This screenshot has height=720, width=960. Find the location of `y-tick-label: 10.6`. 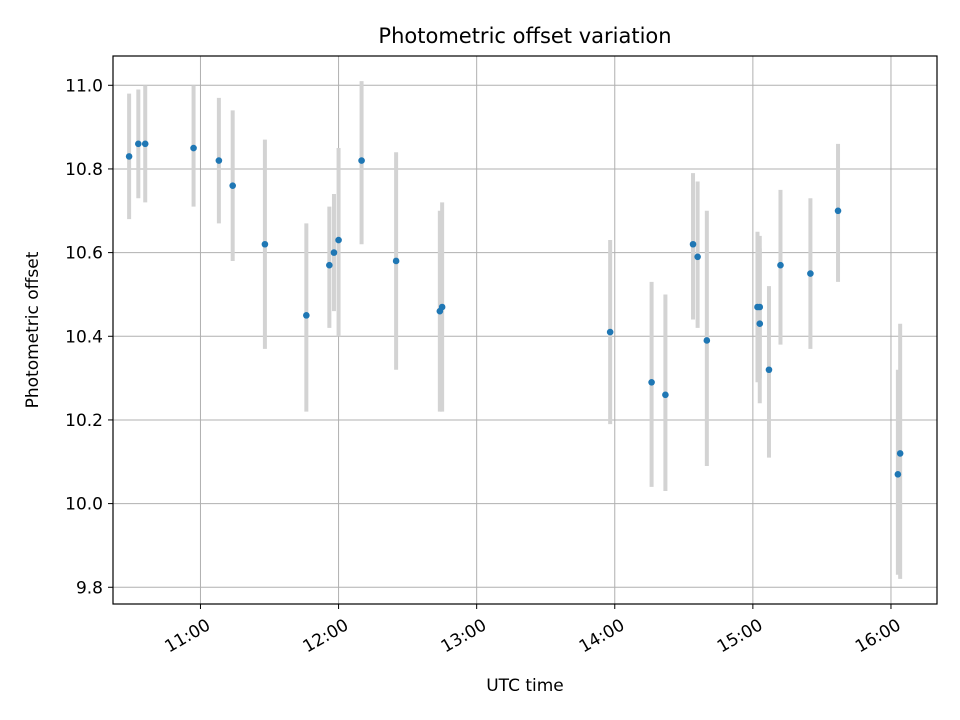

y-tick-label: 10.6 is located at coordinates (84, 254).